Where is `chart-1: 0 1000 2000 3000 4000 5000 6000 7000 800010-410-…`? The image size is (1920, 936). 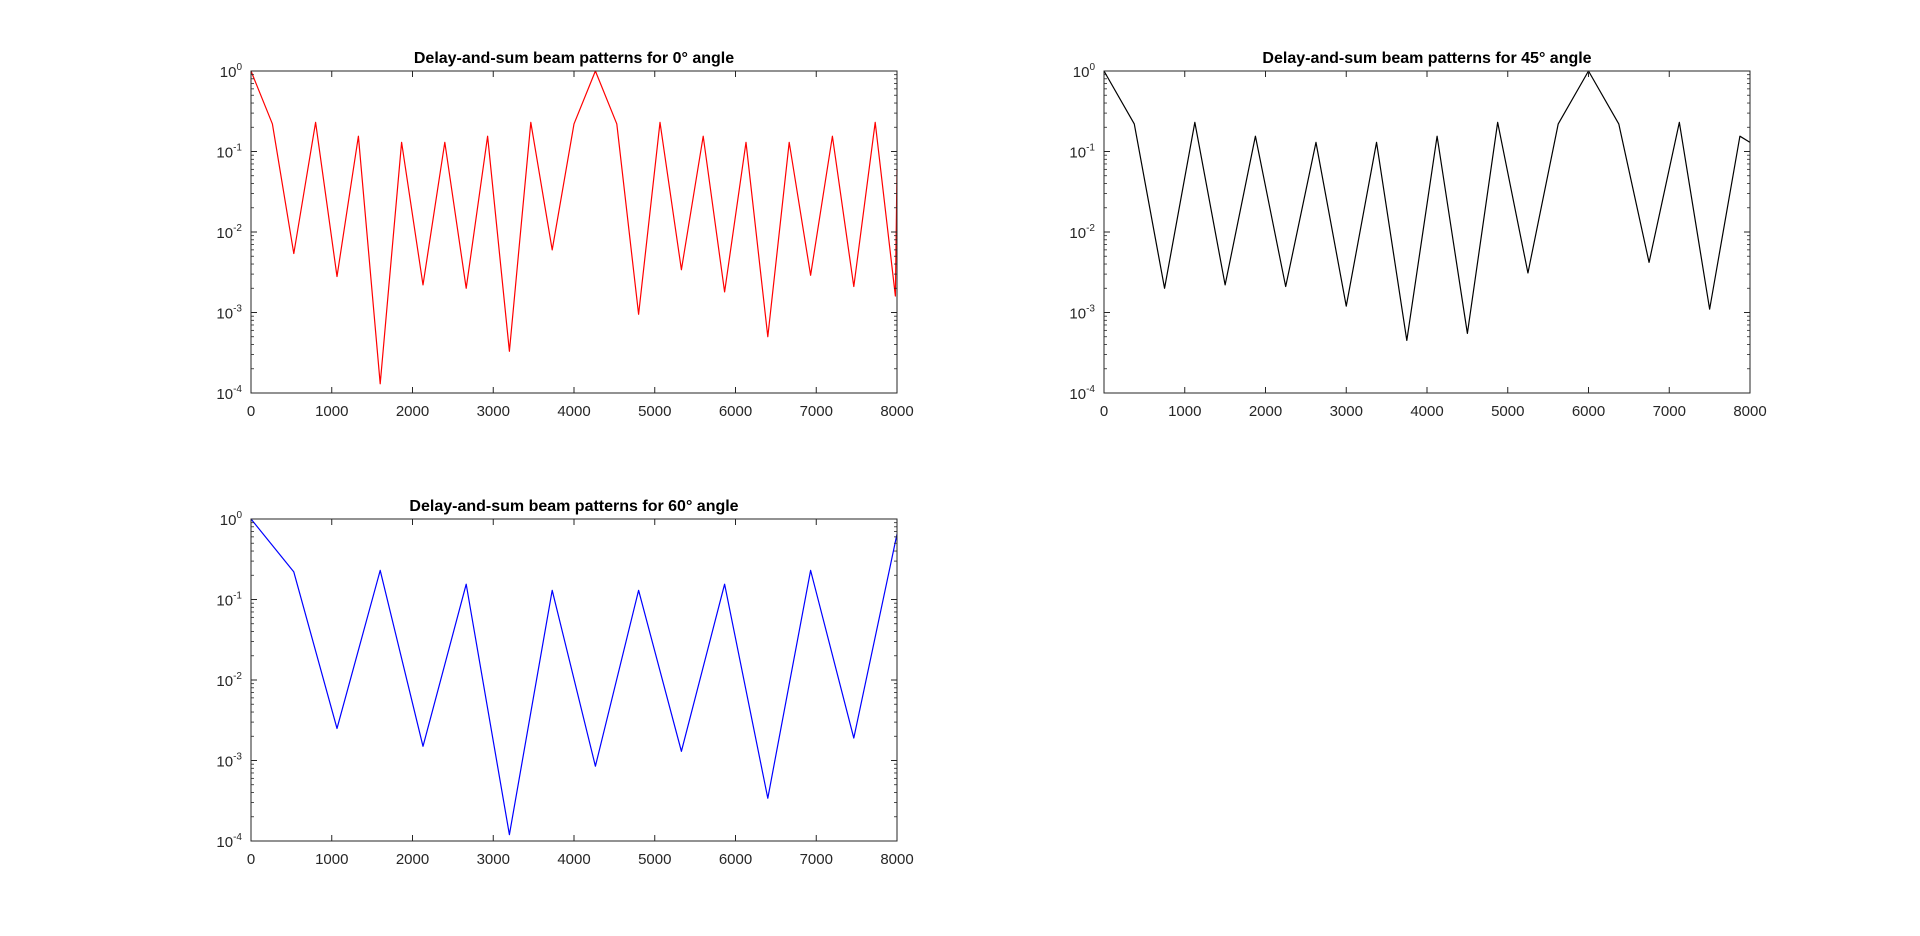 chart-1: 0 1000 2000 3000 4000 5000 6000 7000 800010-410-… is located at coordinates (564, 235).